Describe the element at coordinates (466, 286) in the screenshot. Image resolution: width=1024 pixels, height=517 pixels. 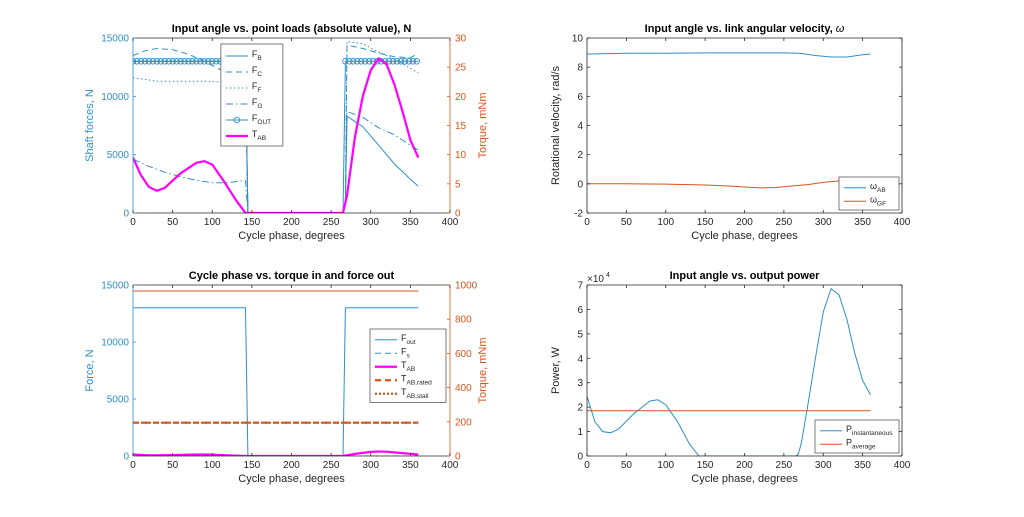
I see `y2-tick-label: 1000` at that location.